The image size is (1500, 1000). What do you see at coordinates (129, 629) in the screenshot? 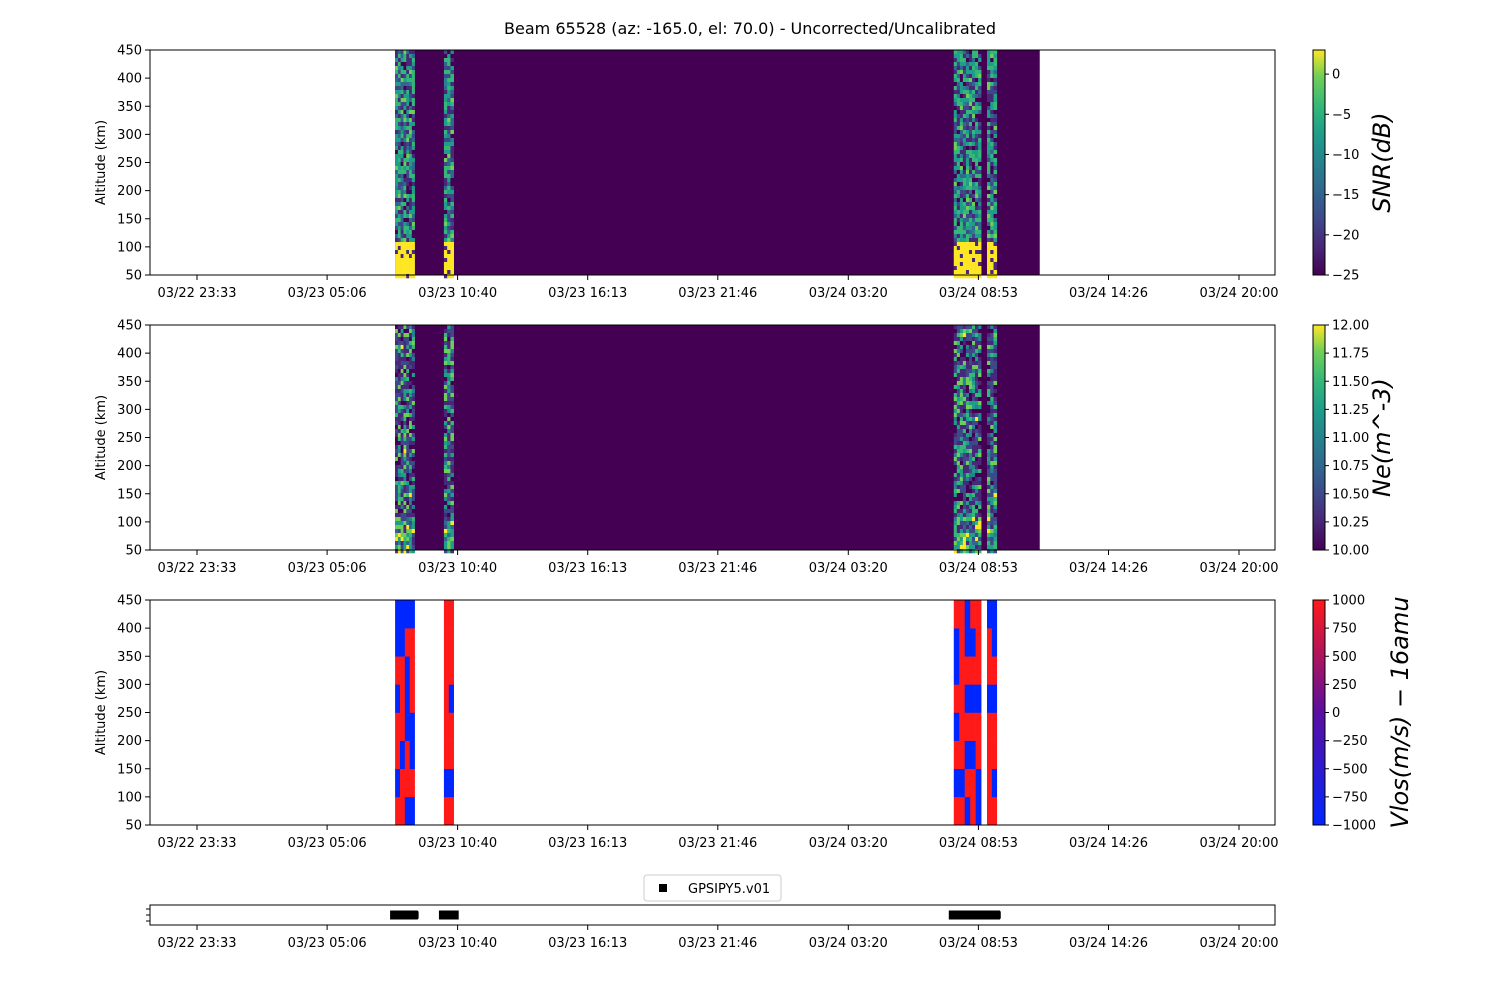
I see `y-tick-label: 400` at bounding box center [129, 629].